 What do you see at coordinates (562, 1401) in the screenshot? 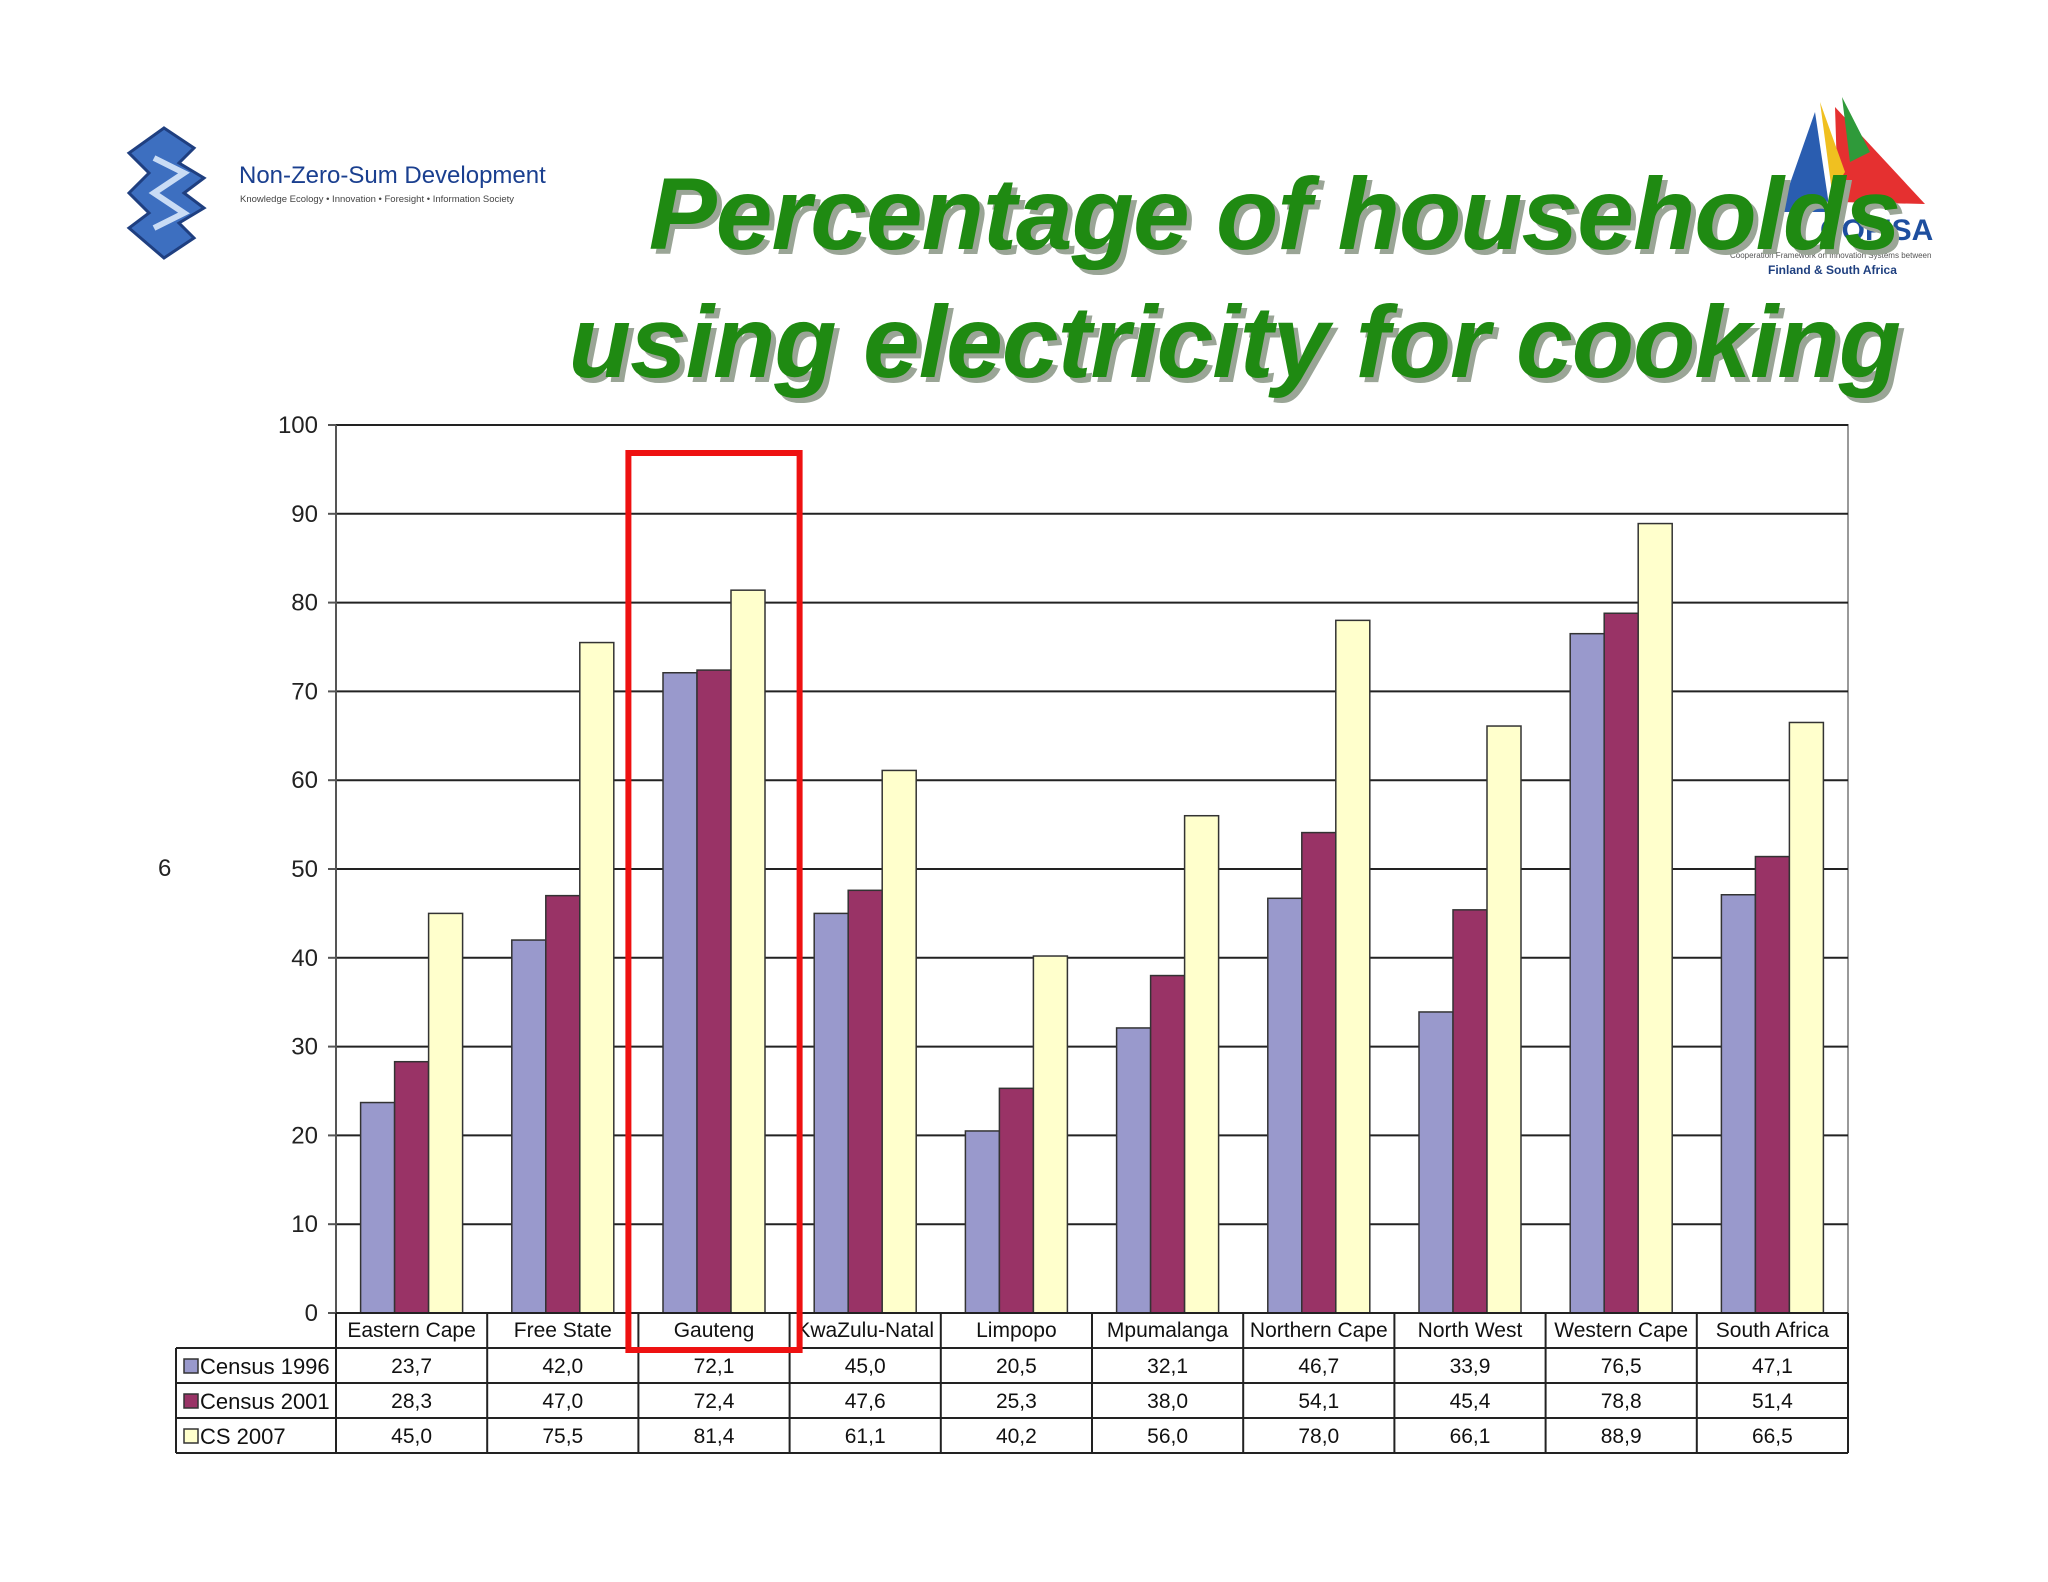
I see `data-label: 47,0` at bounding box center [562, 1401].